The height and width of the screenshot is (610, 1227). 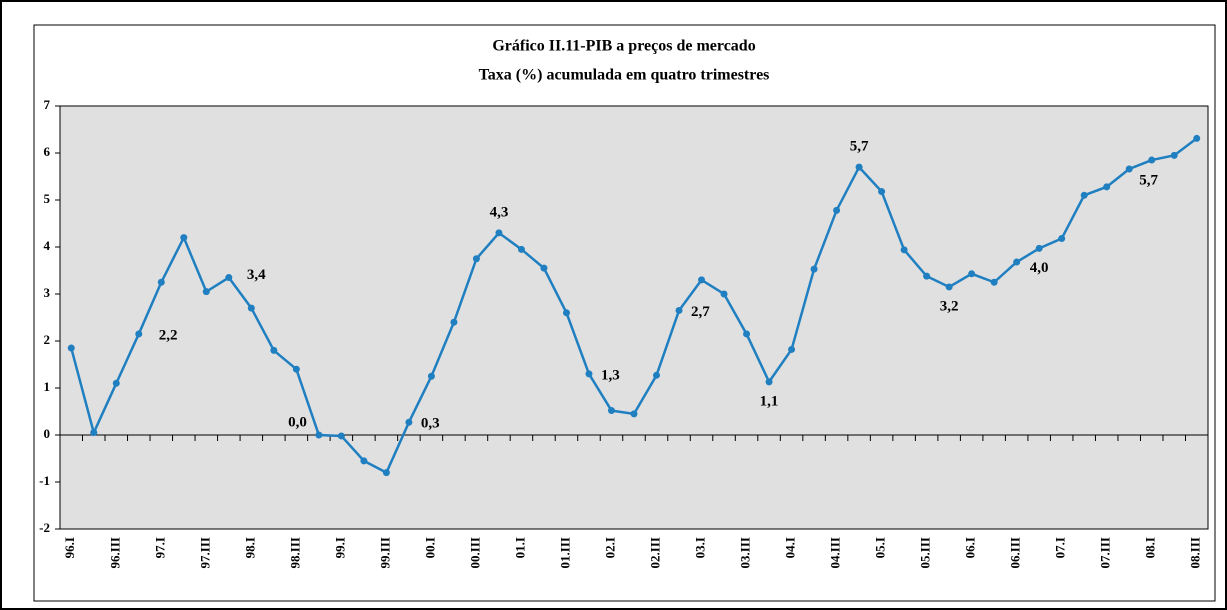 I want to click on x-tick-label: 05.I, so click(x=880, y=547).